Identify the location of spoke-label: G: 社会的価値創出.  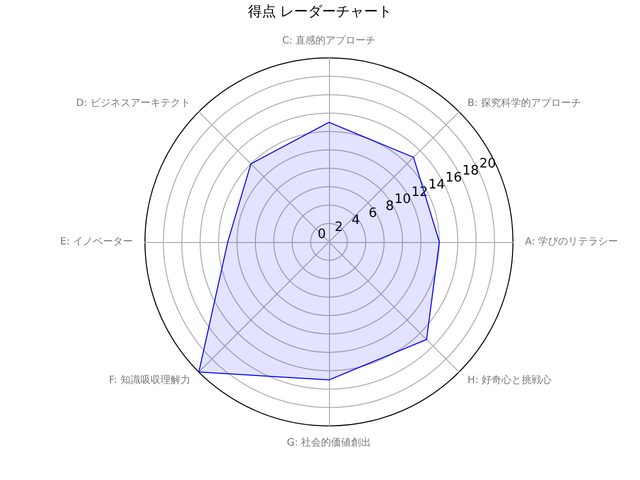
(329, 442).